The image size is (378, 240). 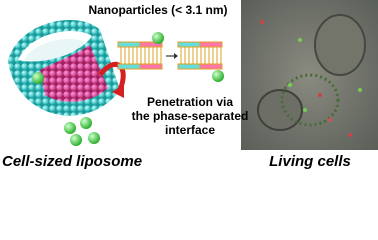 I want to click on left-caption: Cell-sized liposome, so click(x=72, y=161).